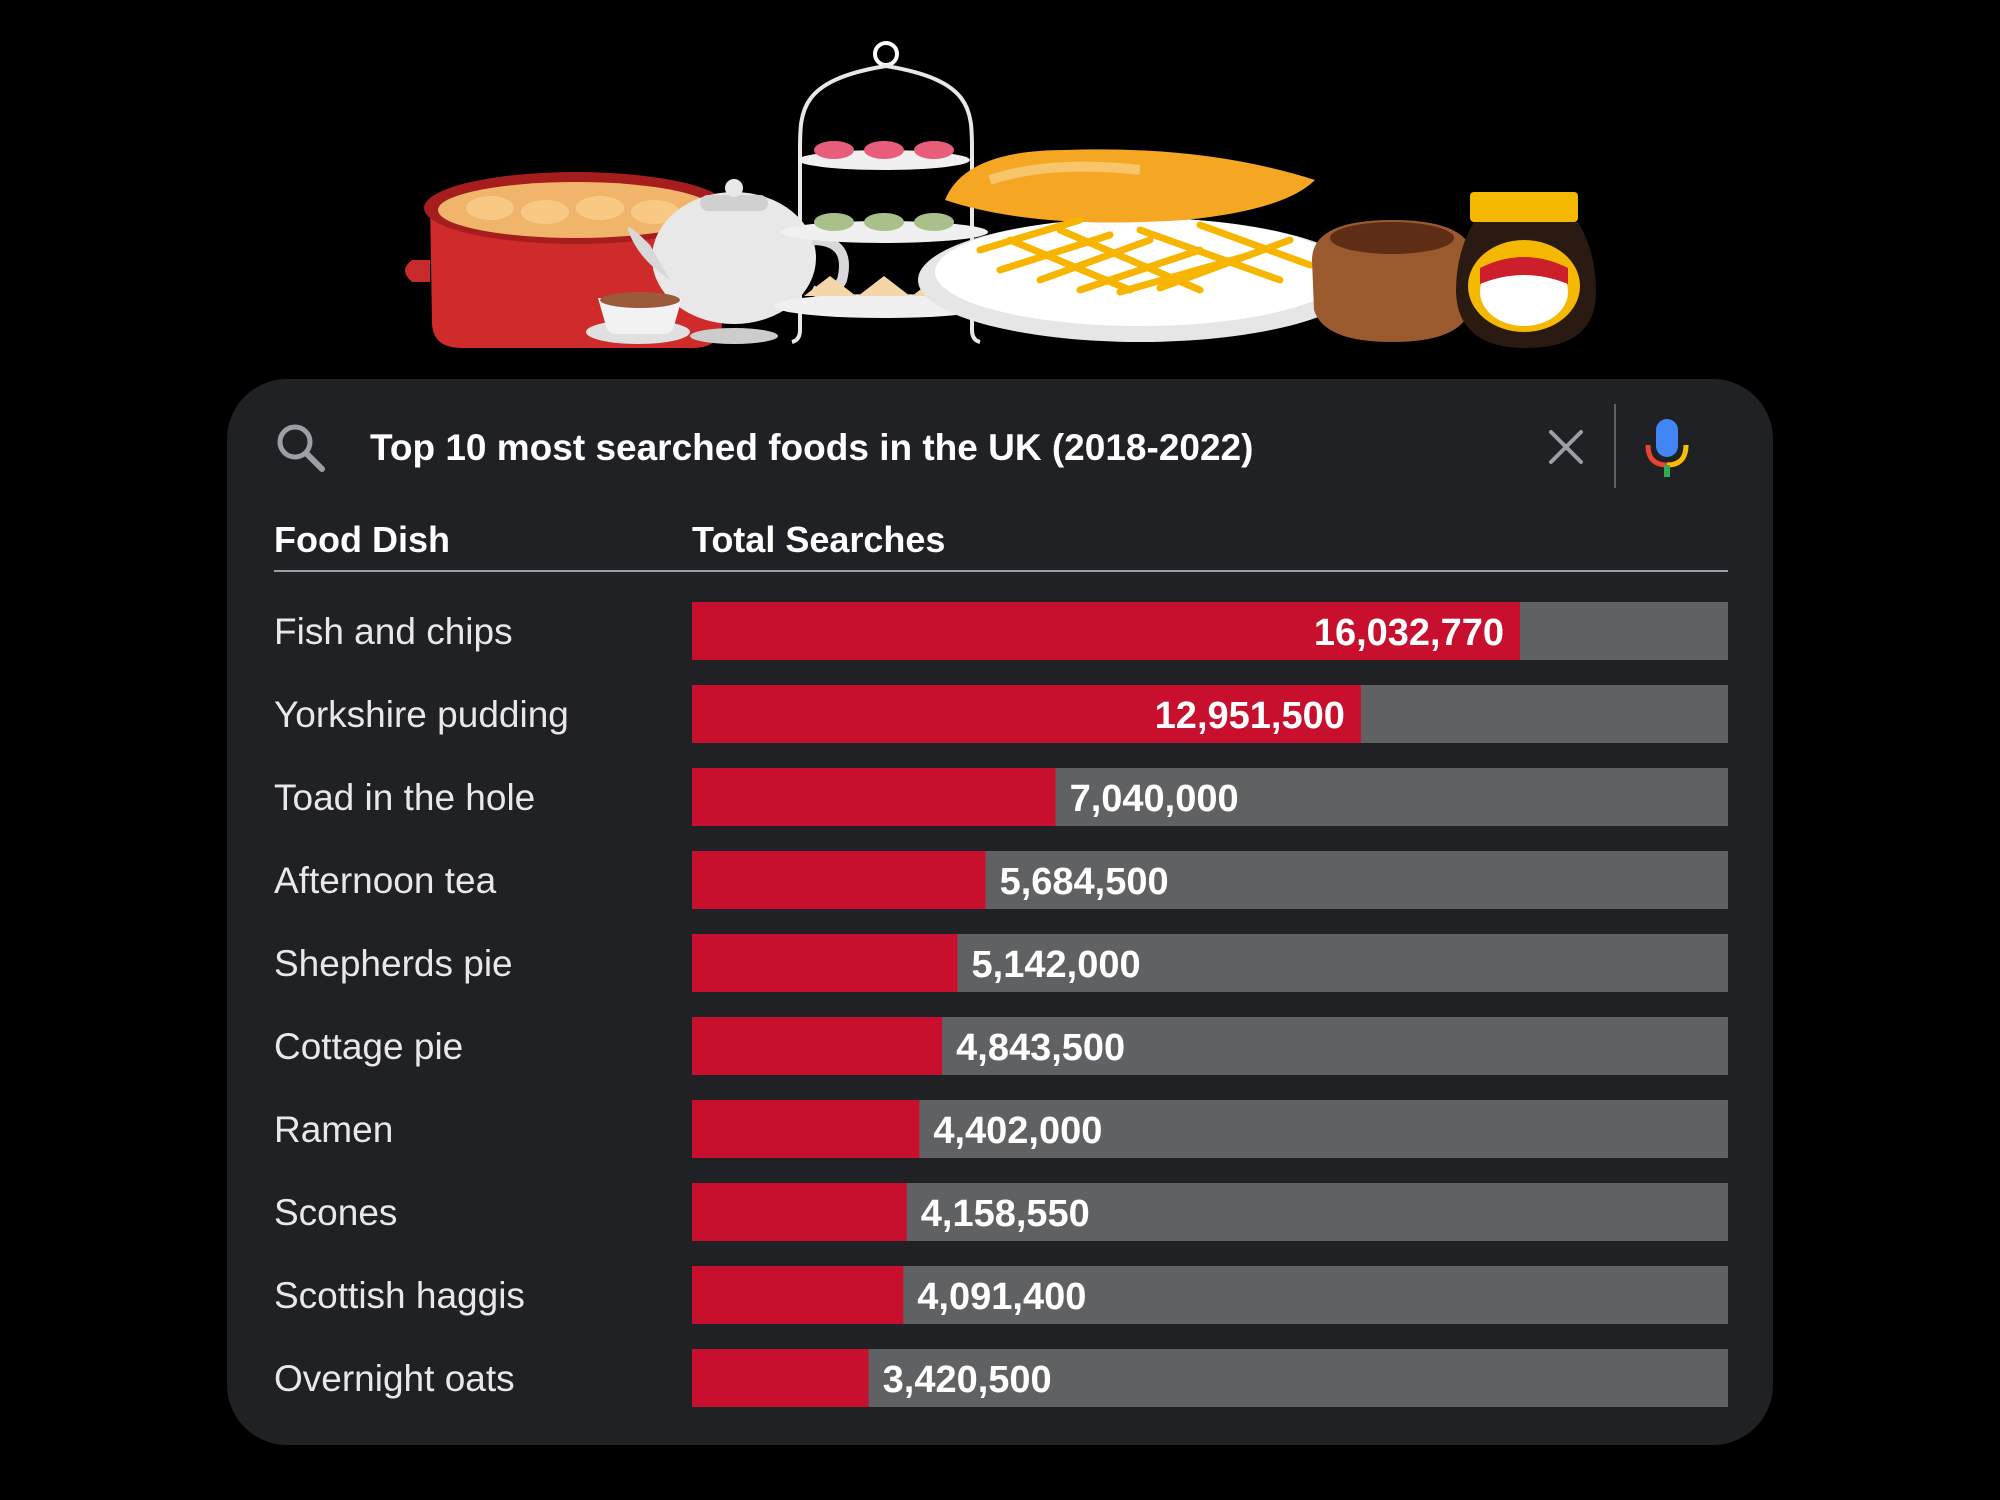 The width and height of the screenshot is (2000, 1500). Describe the element at coordinates (819, 539) in the screenshot. I see `column-header-total-searches: Total Searches` at that location.